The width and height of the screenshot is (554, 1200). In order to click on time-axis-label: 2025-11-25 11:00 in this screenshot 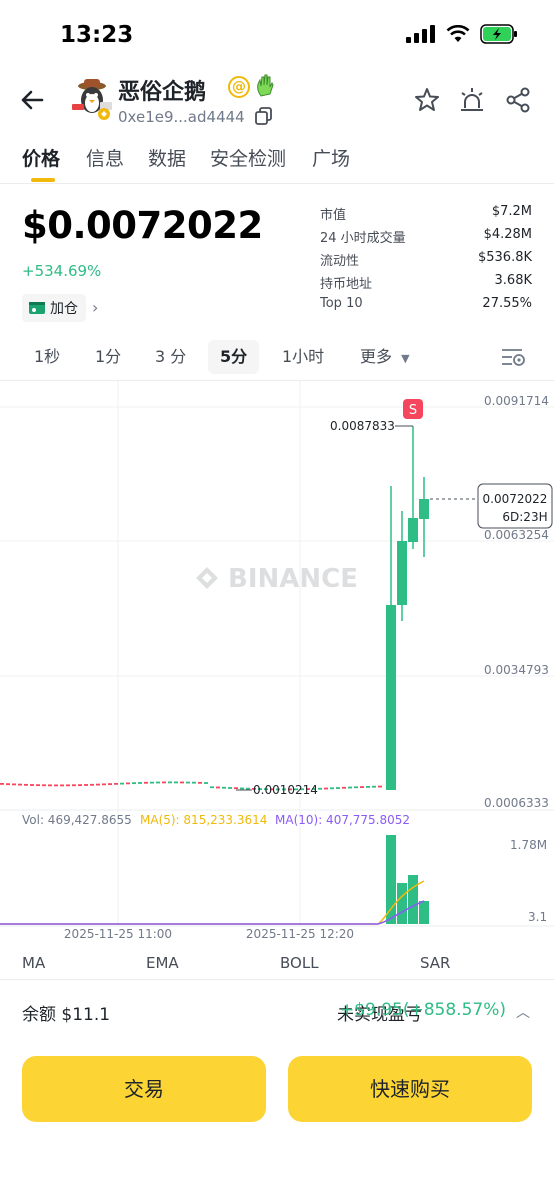, I will do `click(118, 934)`.